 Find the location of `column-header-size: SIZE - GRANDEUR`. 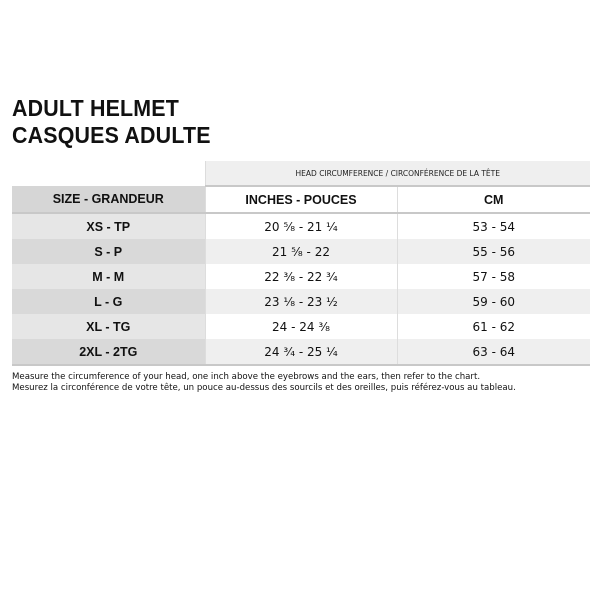

column-header-size: SIZE - GRANDEUR is located at coordinates (108, 200).